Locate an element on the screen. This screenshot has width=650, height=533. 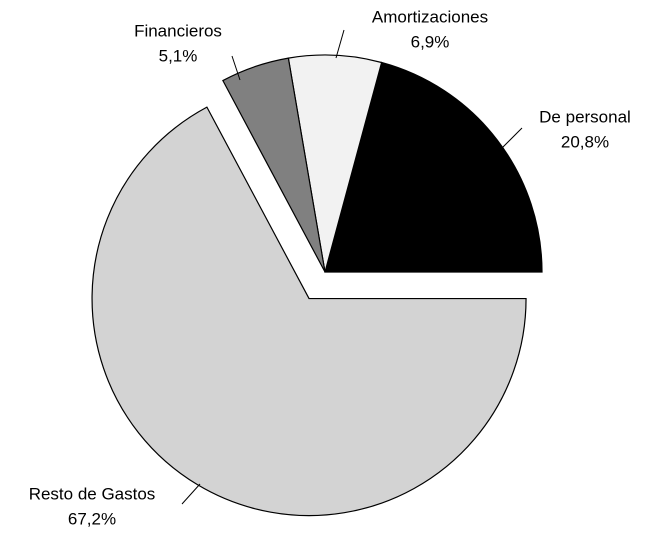
slice-name: Amortizaciones is located at coordinates (430, 16).